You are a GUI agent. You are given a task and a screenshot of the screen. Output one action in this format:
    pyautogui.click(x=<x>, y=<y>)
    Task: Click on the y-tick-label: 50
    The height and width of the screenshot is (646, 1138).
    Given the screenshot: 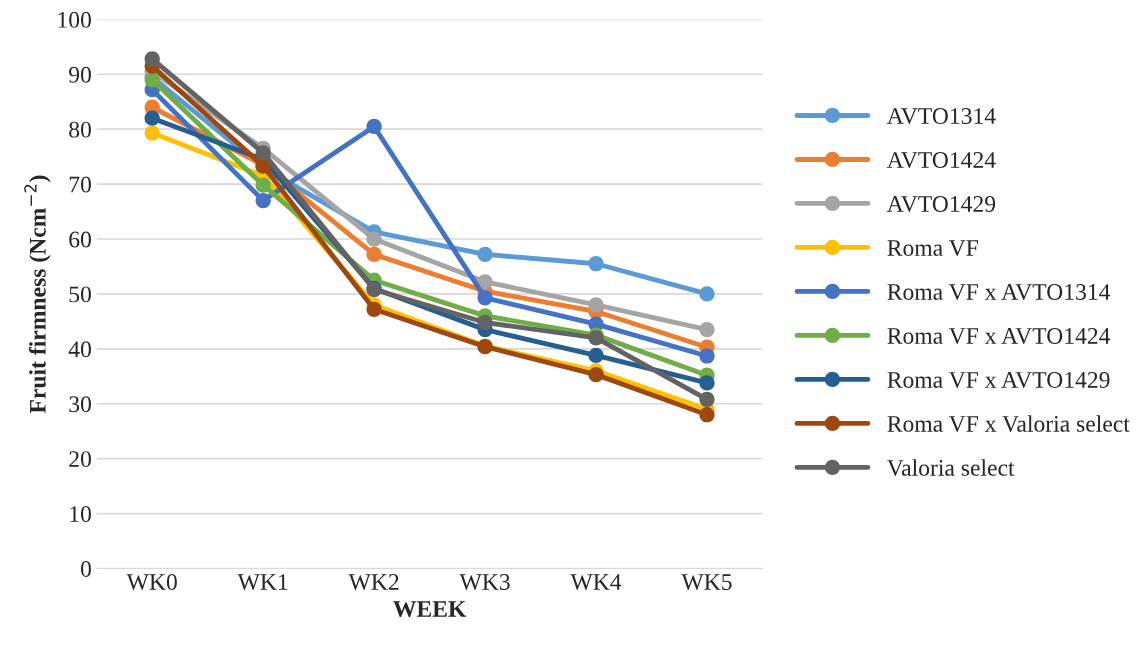 What is the action you would take?
    pyautogui.click(x=80, y=294)
    